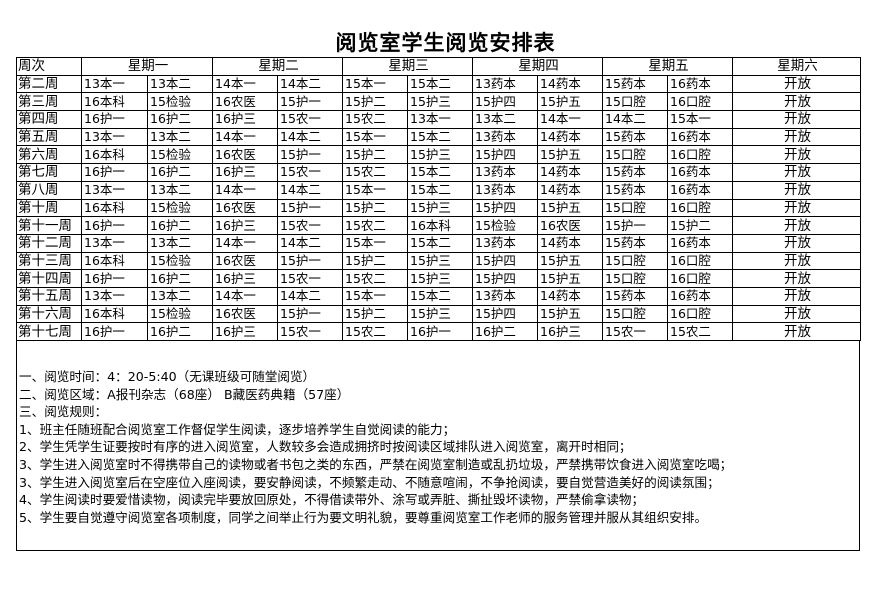  What do you see at coordinates (700, 208) in the screenshot?
I see `class-cell: 16口腔` at bounding box center [700, 208].